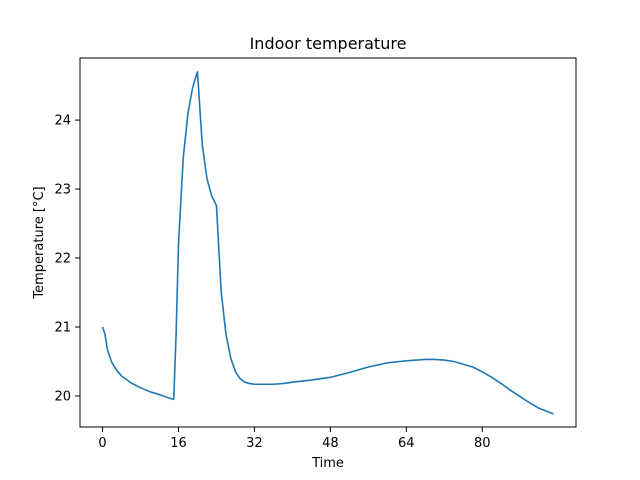  I want to click on x-axis: 0 16 32 48 64 80, so click(294, 439).